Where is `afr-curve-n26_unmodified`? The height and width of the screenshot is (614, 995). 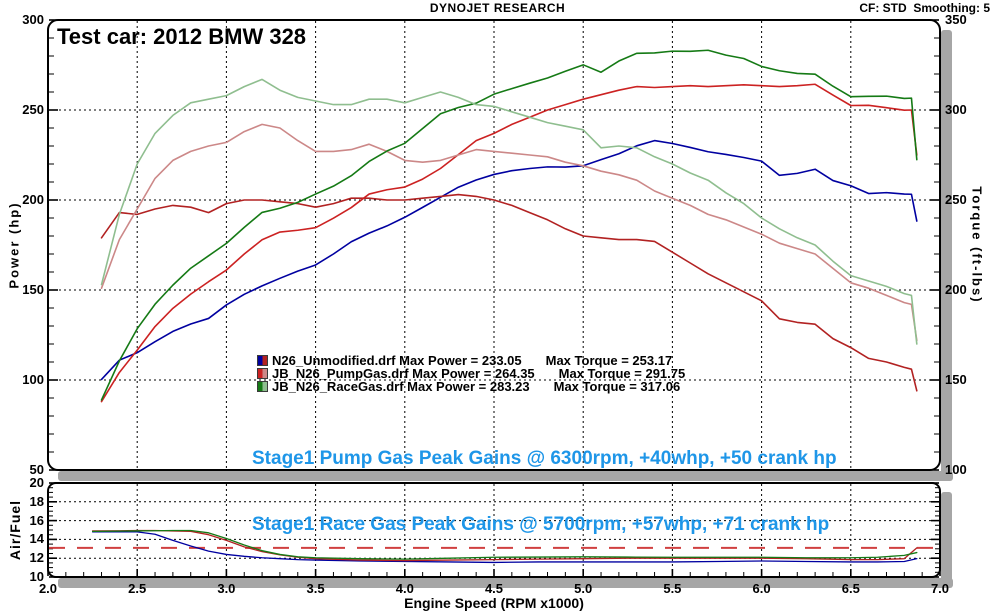 afr-curve-n26_unmodified is located at coordinates (504, 547).